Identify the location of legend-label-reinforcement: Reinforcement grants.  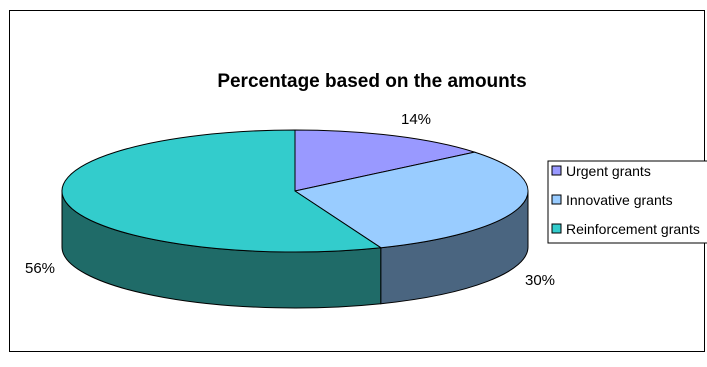
(633, 229).